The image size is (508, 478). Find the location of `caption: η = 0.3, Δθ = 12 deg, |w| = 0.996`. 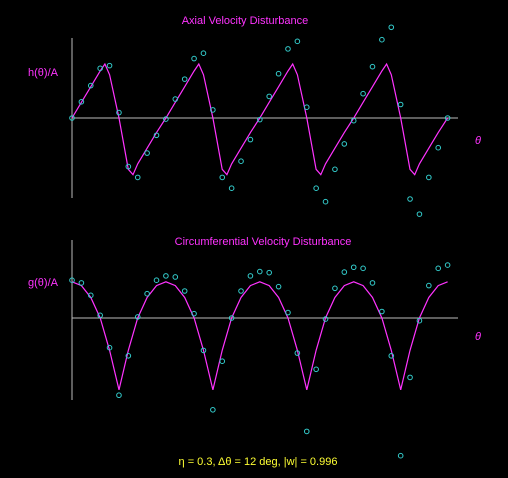

caption: η = 0.3, Δθ = 12 deg, |w| = 0.996 is located at coordinates (258, 462).